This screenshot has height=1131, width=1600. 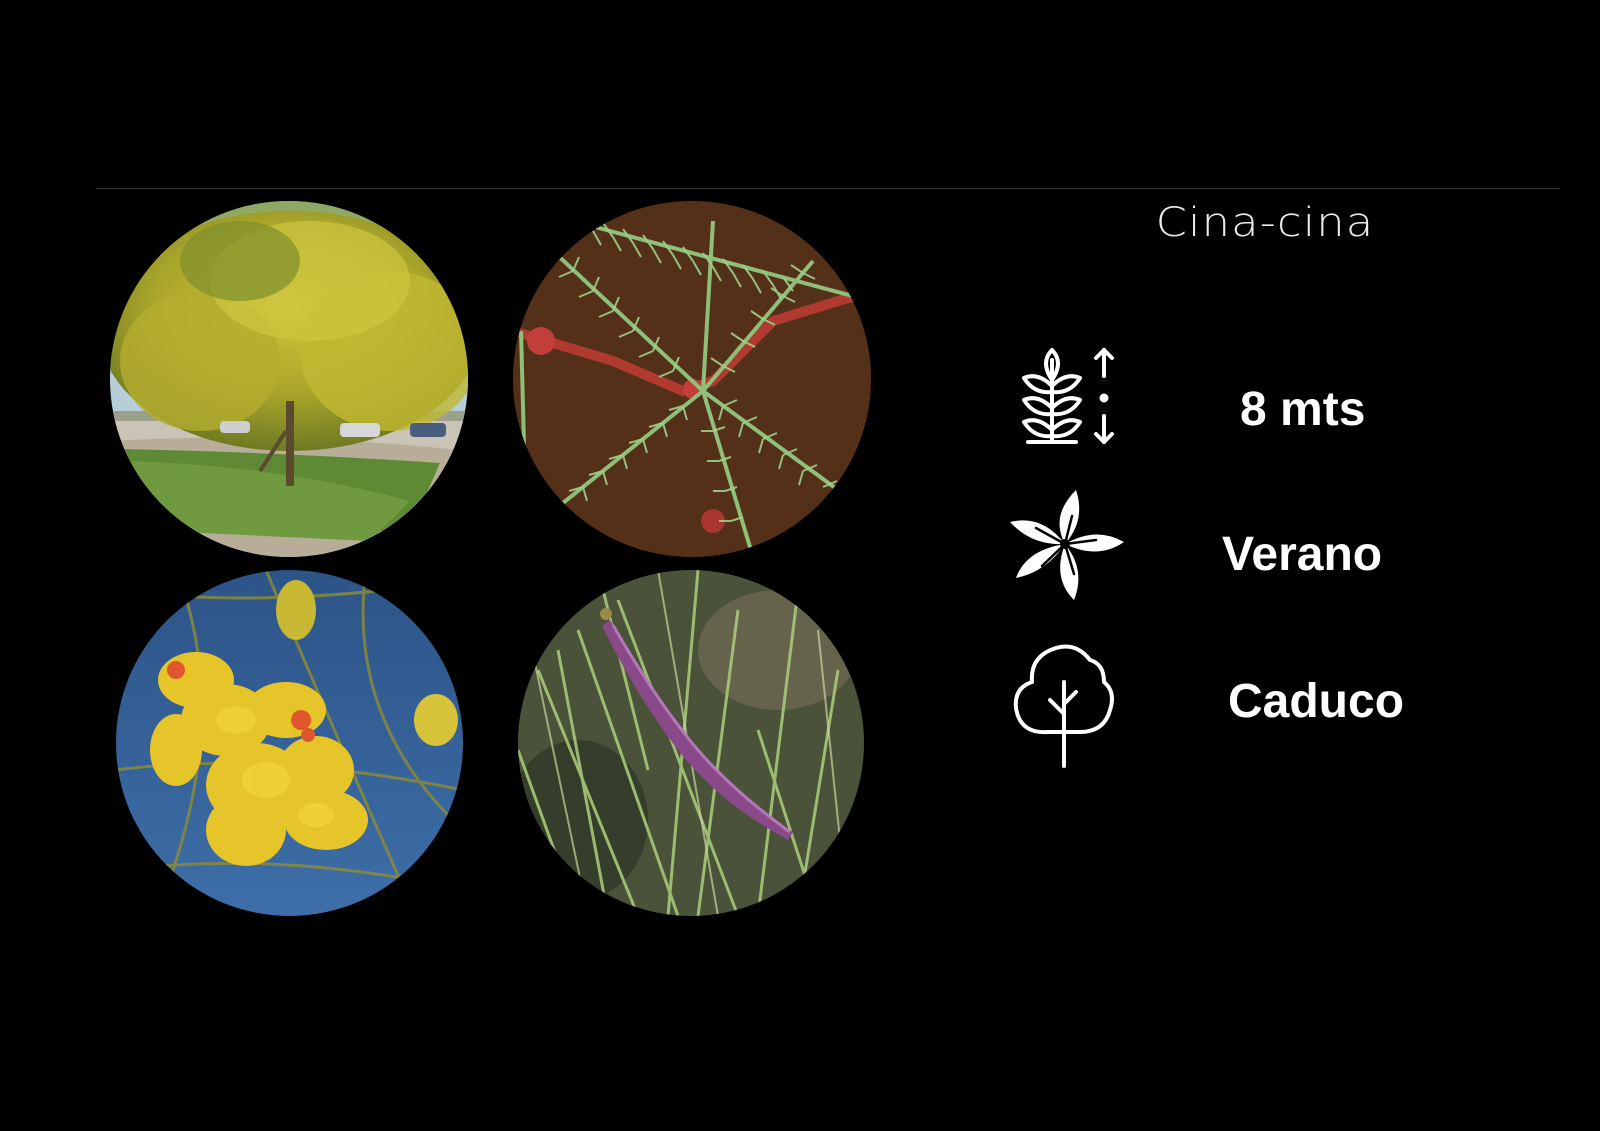 What do you see at coordinates (289, 379) in the screenshot?
I see `tree-photo` at bounding box center [289, 379].